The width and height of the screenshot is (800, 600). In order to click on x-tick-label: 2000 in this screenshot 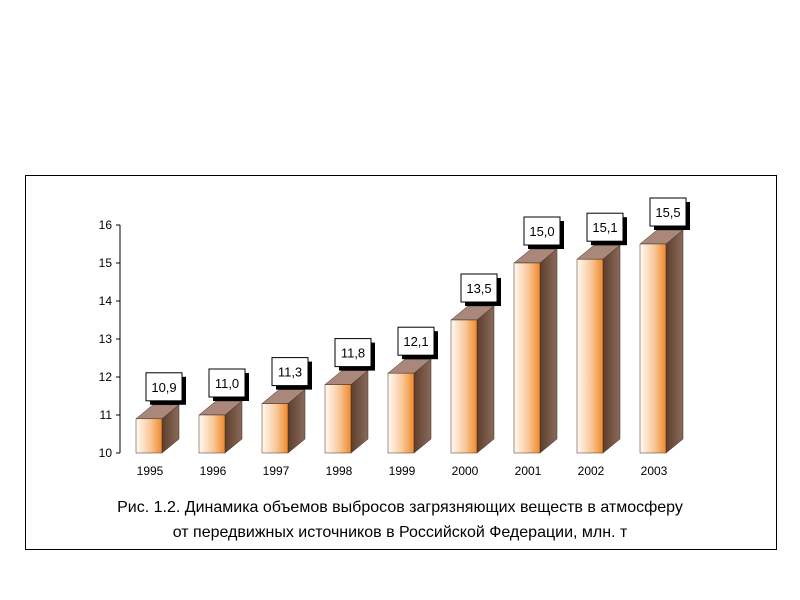, I will do `click(465, 471)`.